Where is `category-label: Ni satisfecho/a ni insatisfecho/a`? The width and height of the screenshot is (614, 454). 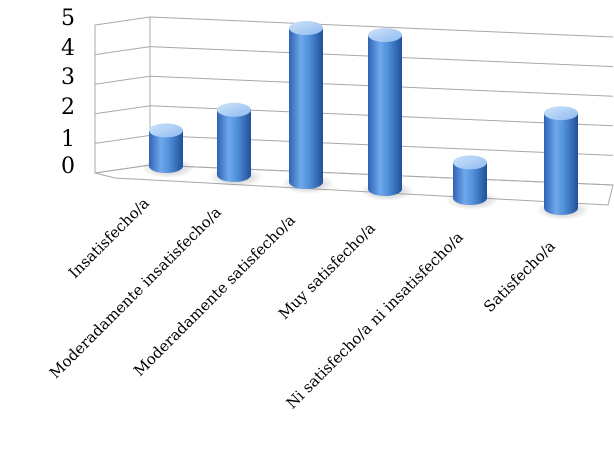
category-label: Ni satisfecho/a ni insatisfecho/a is located at coordinates (375, 320).